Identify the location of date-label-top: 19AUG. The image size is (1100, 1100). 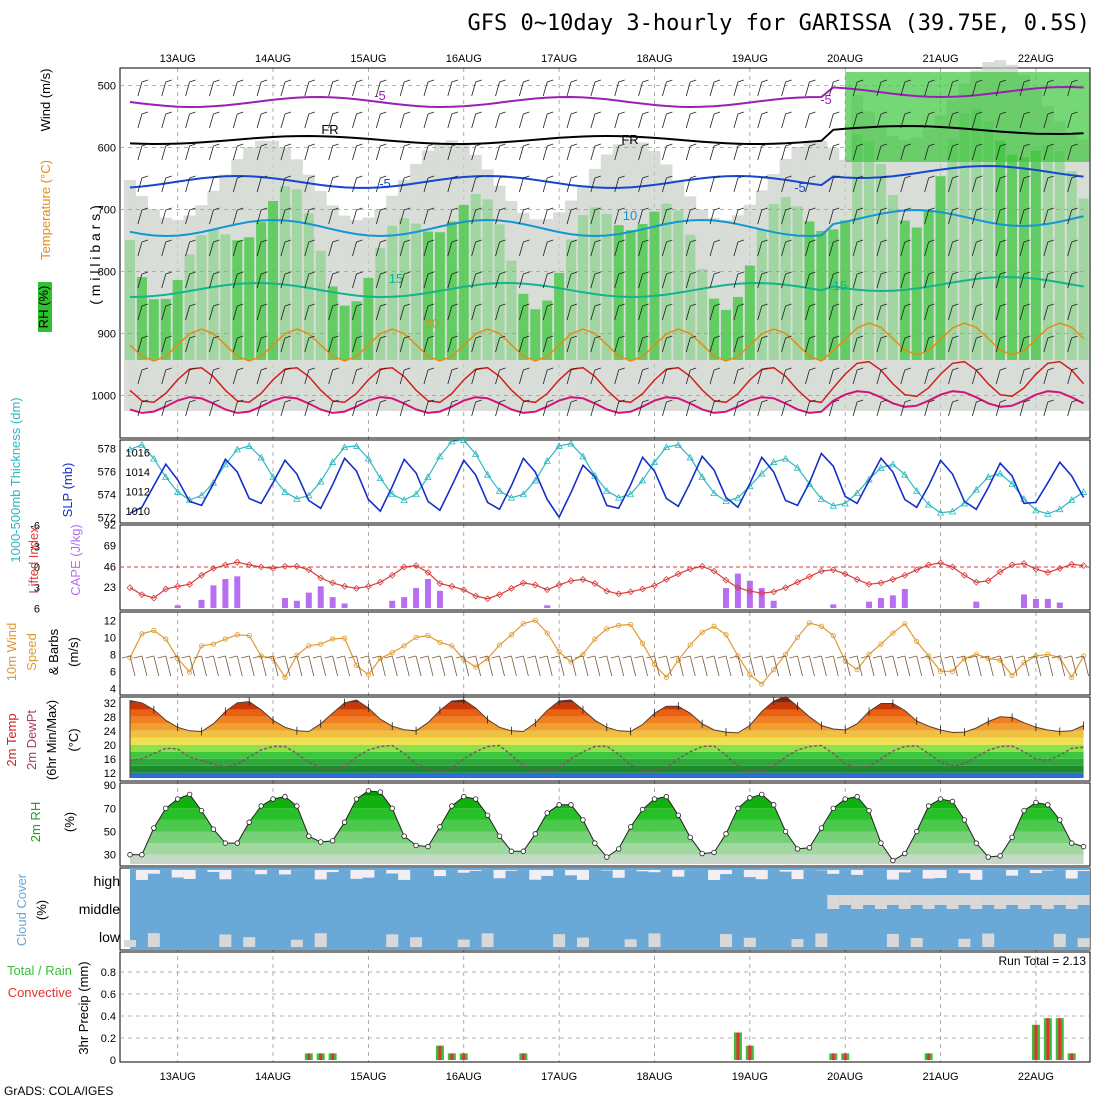
(750, 59).